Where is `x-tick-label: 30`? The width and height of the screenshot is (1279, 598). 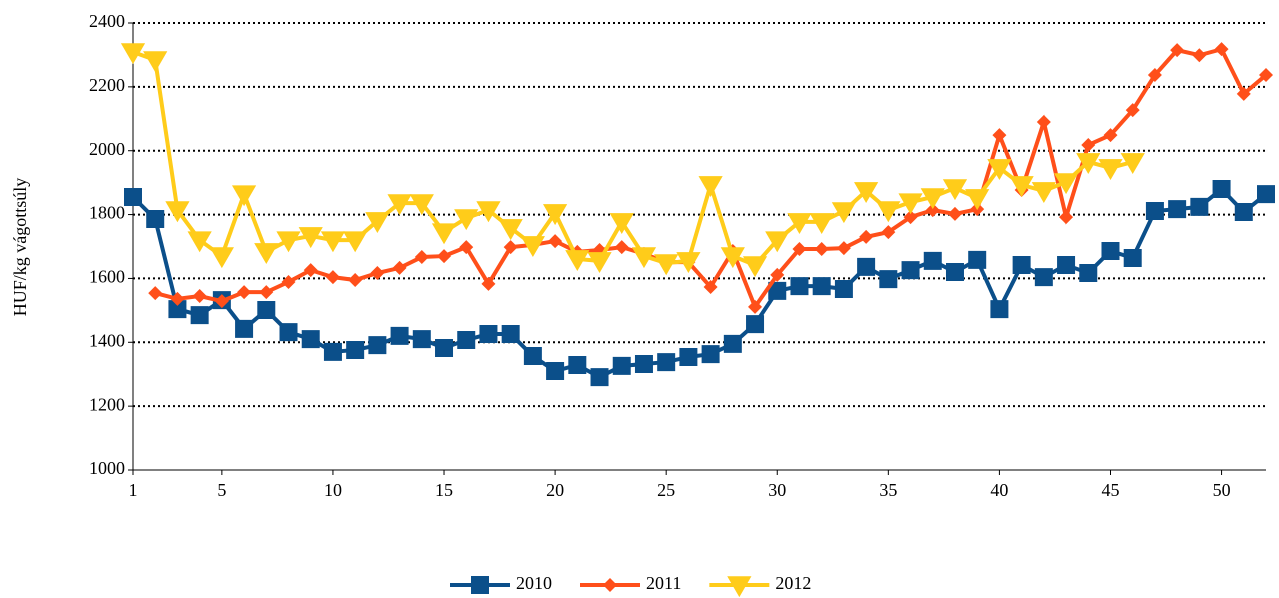 x-tick-label: 30 is located at coordinates (777, 490).